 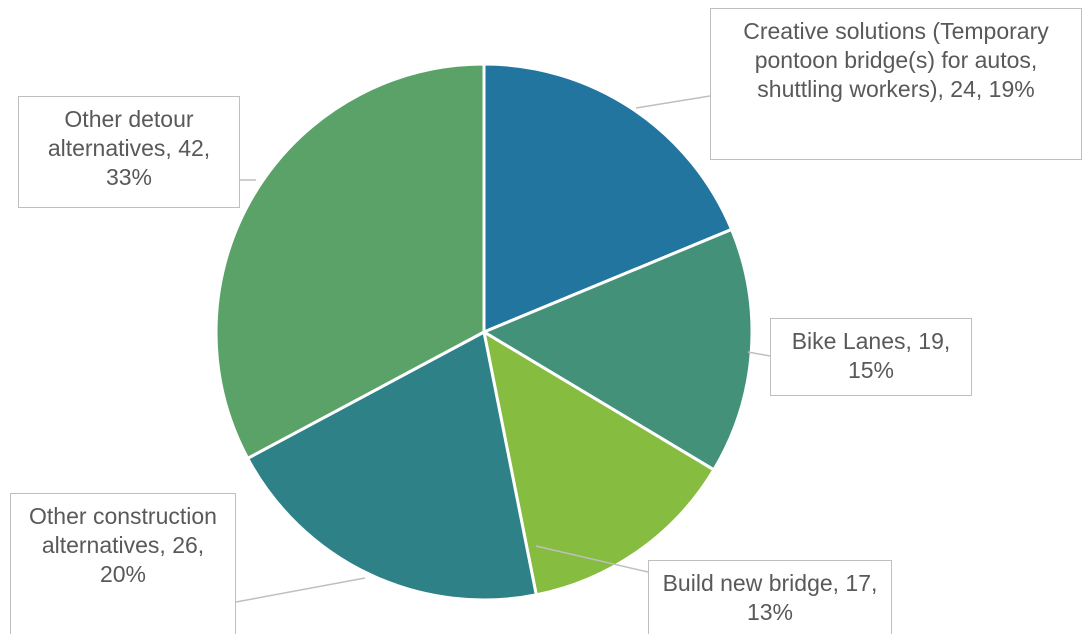 What do you see at coordinates (871, 357) in the screenshot?
I see `data-label: Bike Lanes, 19, 15%` at bounding box center [871, 357].